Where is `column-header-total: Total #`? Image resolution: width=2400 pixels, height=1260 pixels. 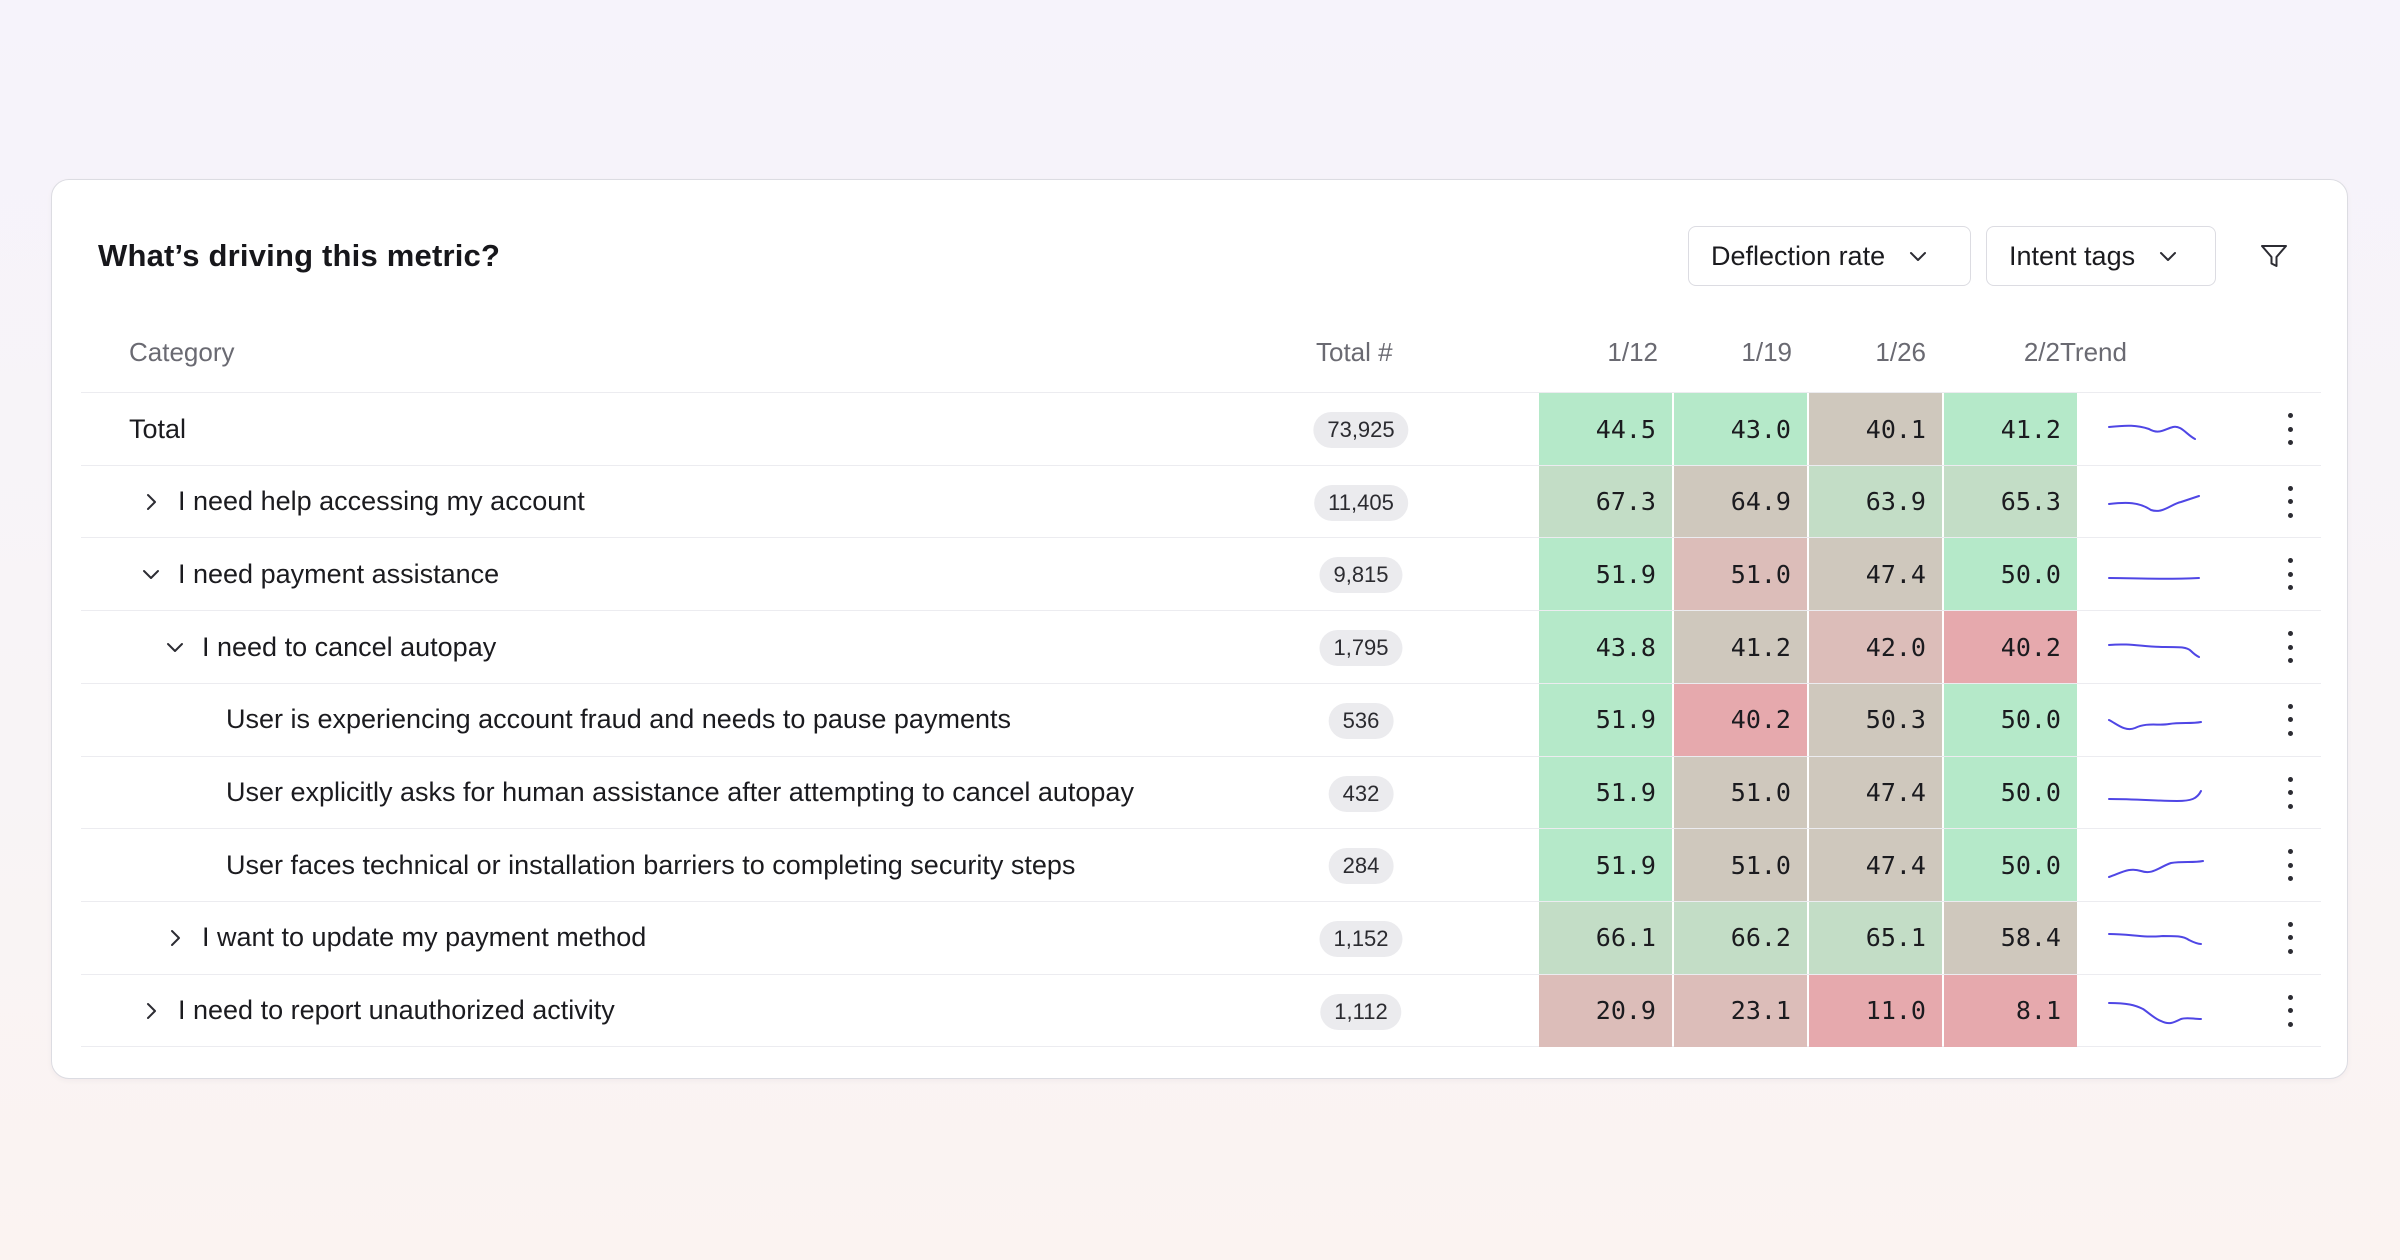
column-header-total: Total # is located at coordinates (1354, 352).